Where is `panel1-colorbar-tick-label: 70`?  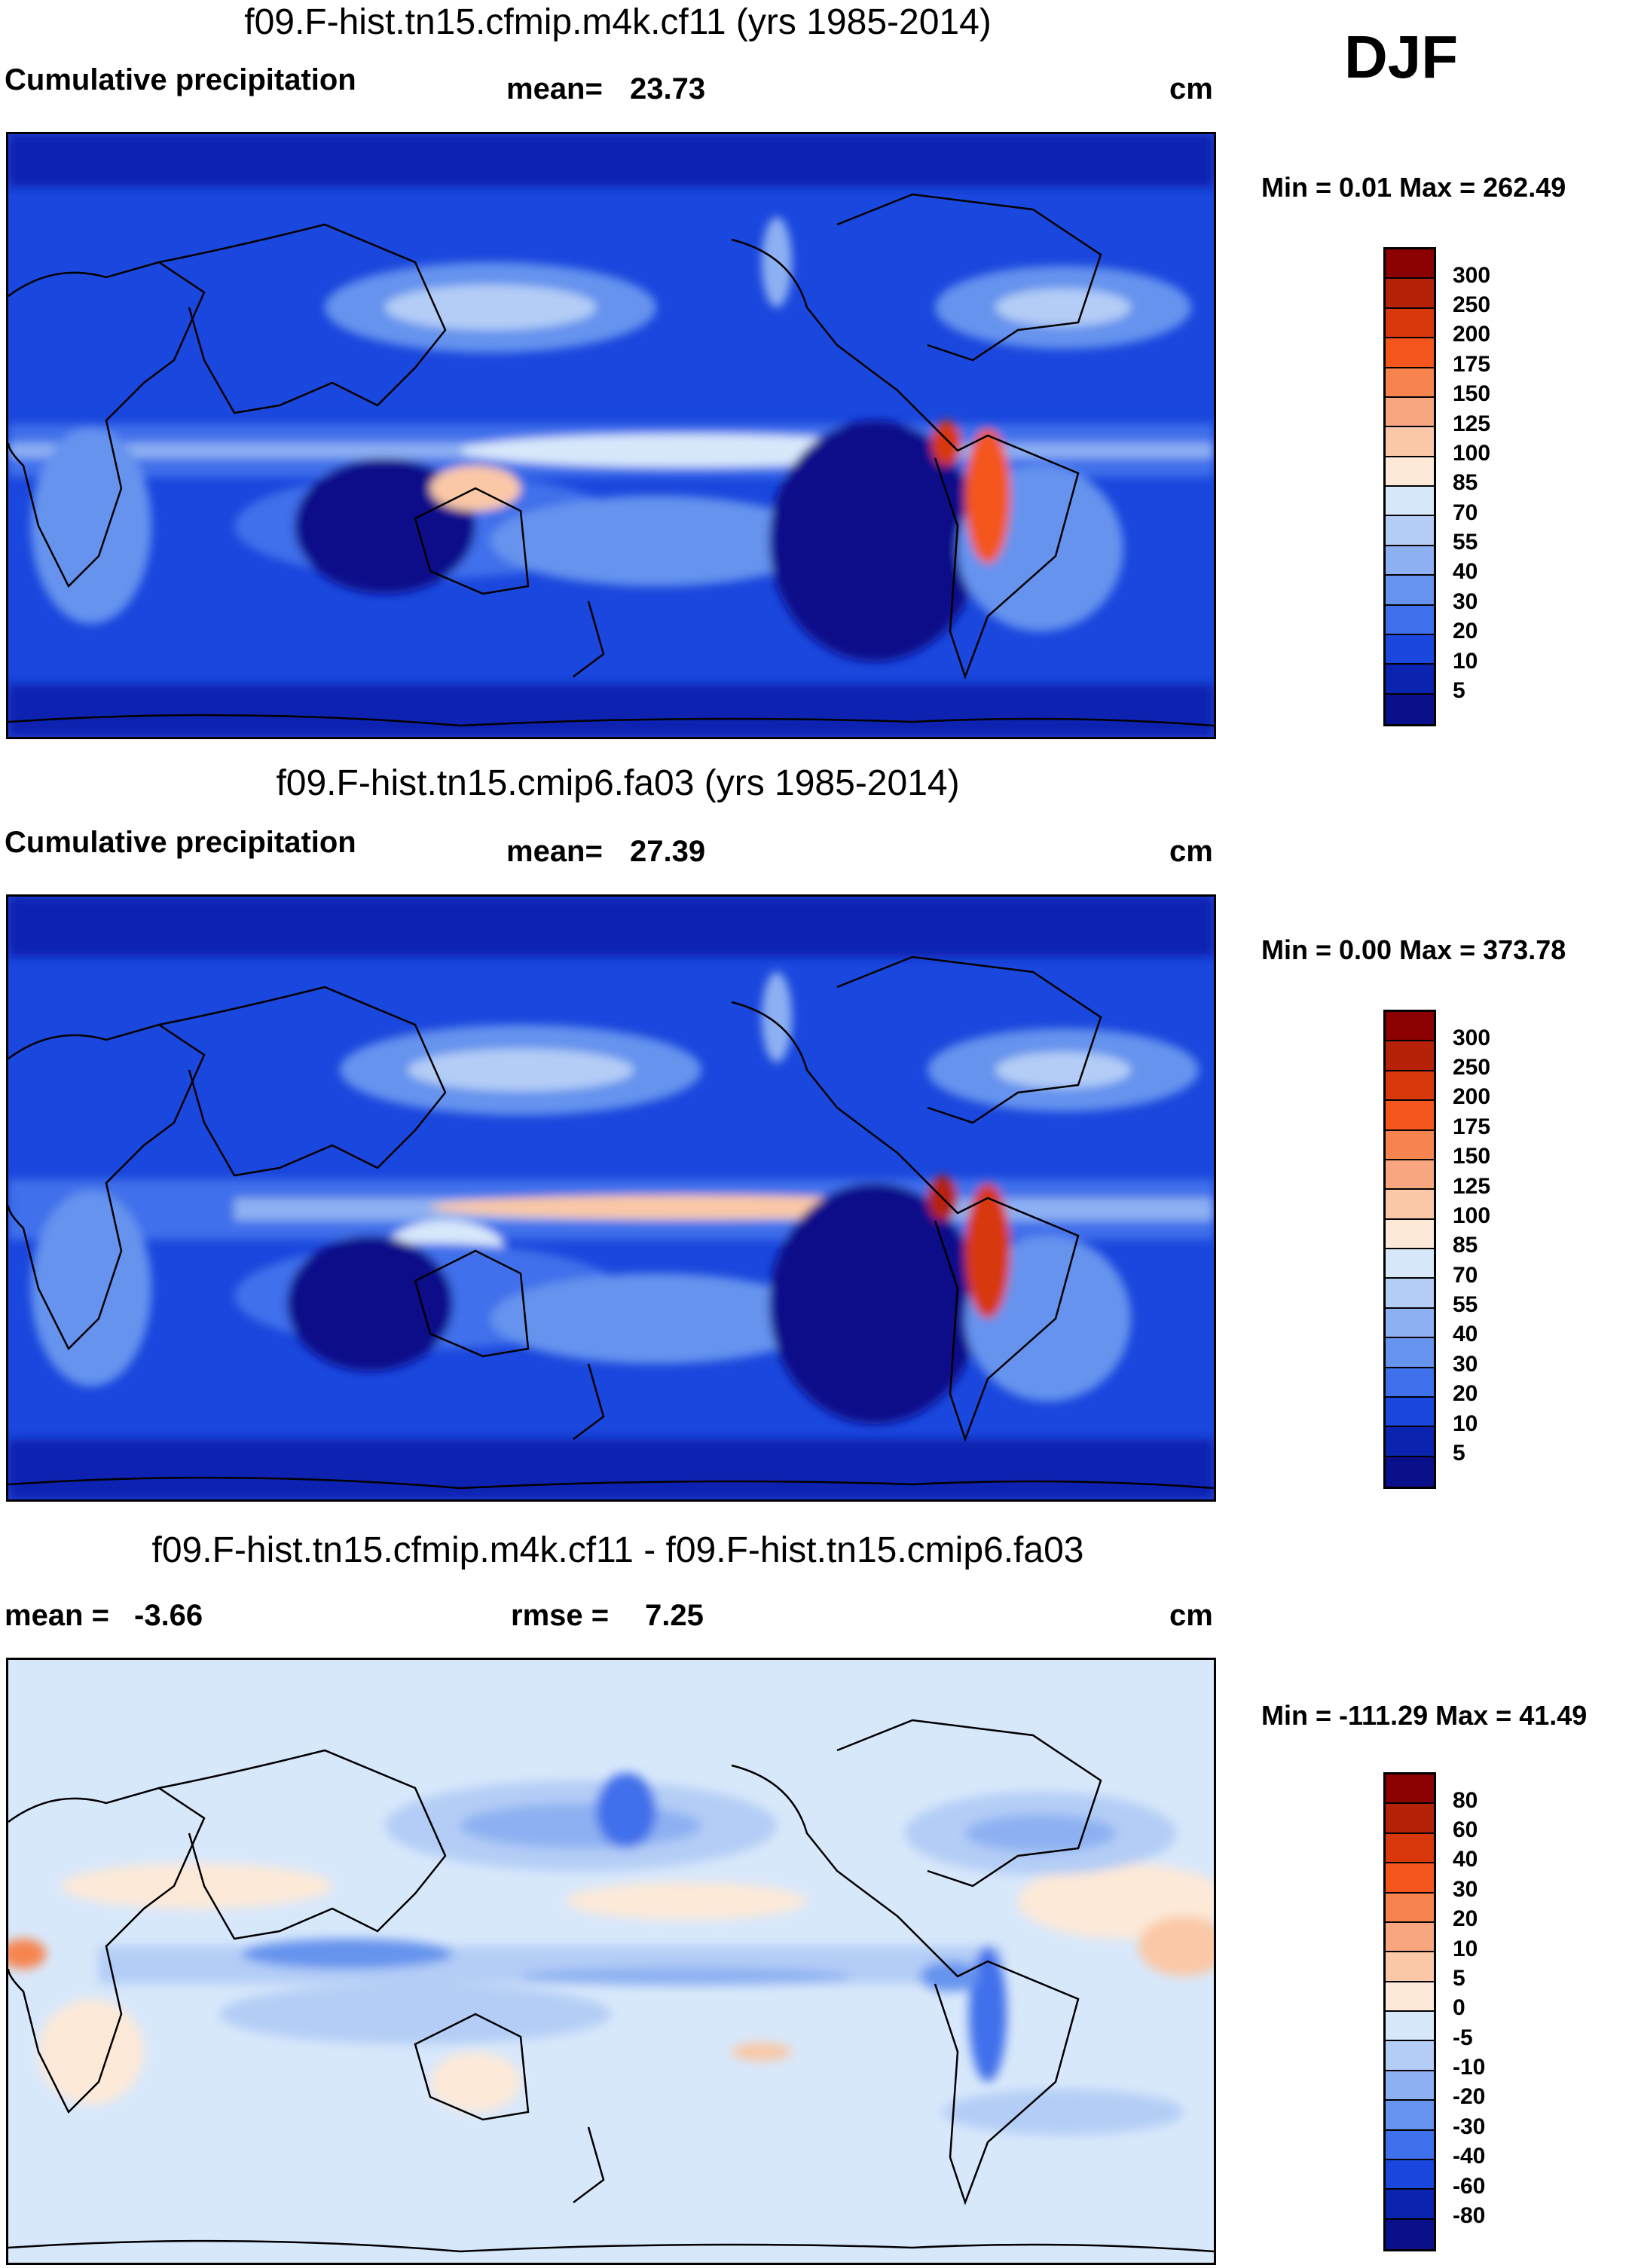 panel1-colorbar-tick-label: 70 is located at coordinates (1466, 512).